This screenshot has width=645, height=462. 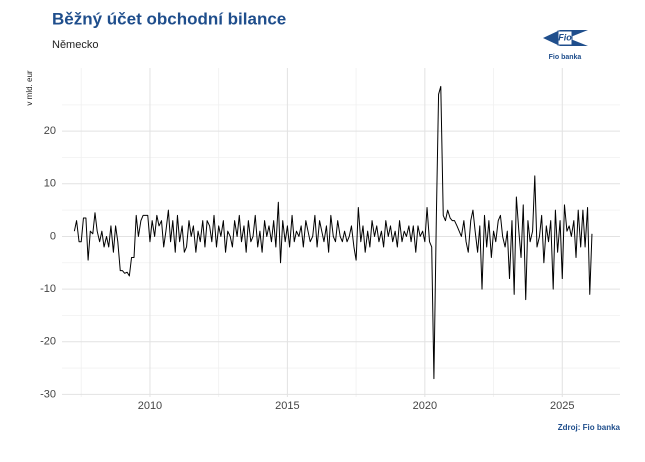 I want to click on x-tick-label: 2015, so click(x=287, y=406).